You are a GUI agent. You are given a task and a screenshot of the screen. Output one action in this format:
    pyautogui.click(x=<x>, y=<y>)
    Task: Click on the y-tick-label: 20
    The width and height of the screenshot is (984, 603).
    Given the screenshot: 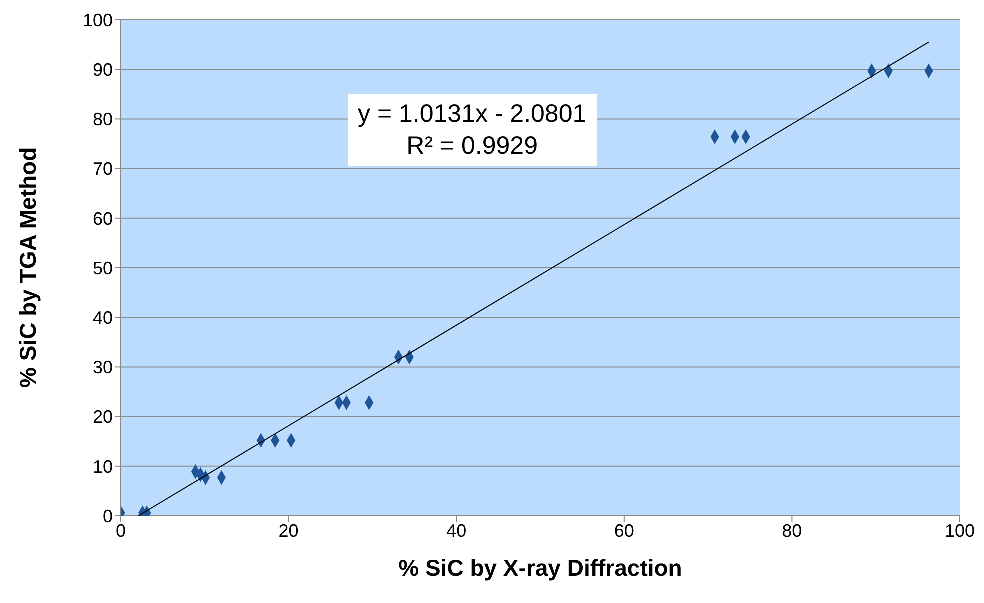 What is the action you would take?
    pyautogui.click(x=102, y=417)
    